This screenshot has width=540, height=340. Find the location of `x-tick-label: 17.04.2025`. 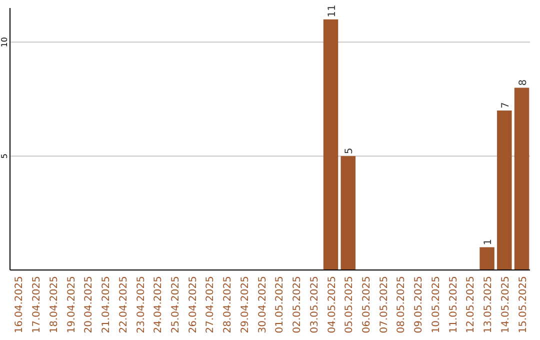

x-tick-label: 17.04.2025 is located at coordinates (37, 305).